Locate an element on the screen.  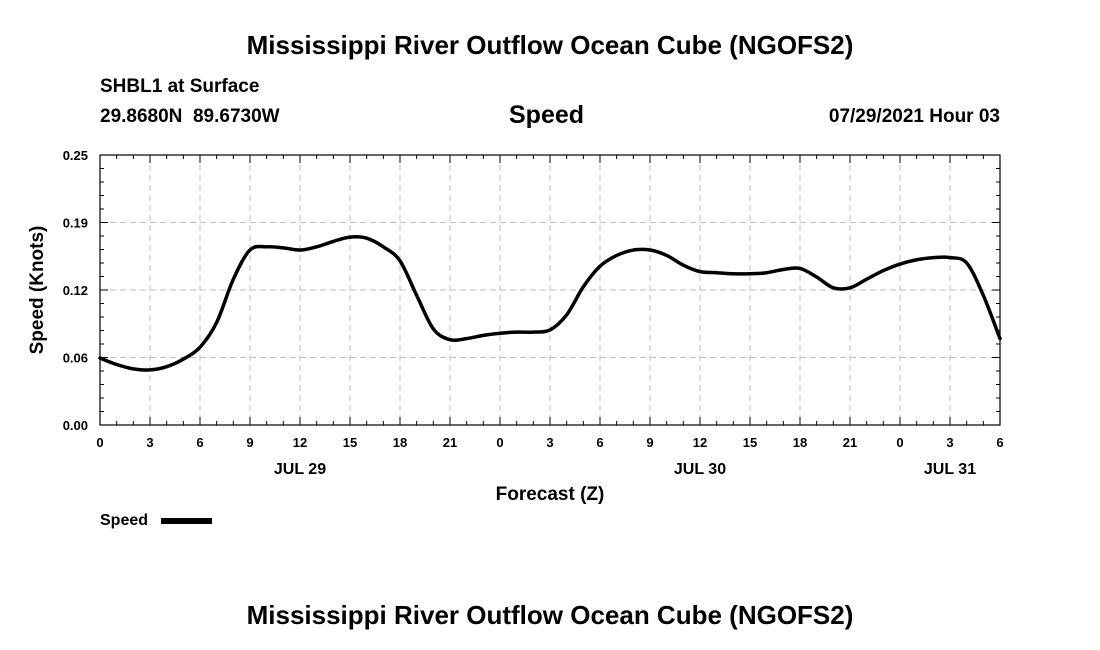
y-tick-label: 0.06 is located at coordinates (75, 358).